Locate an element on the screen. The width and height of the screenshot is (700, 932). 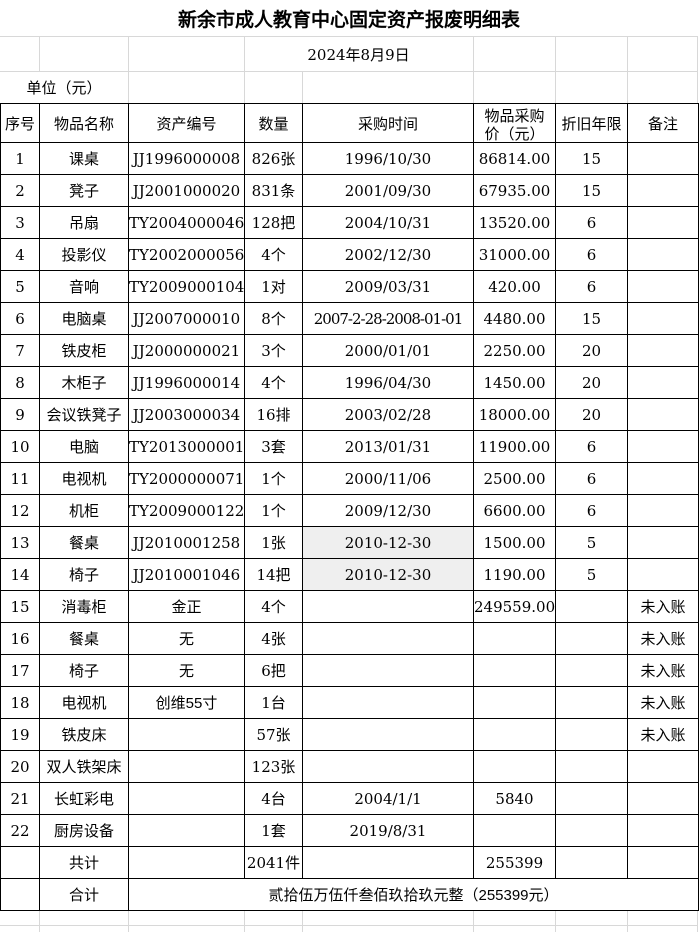
cell-date: 1996/10/30 is located at coordinates (388, 158).